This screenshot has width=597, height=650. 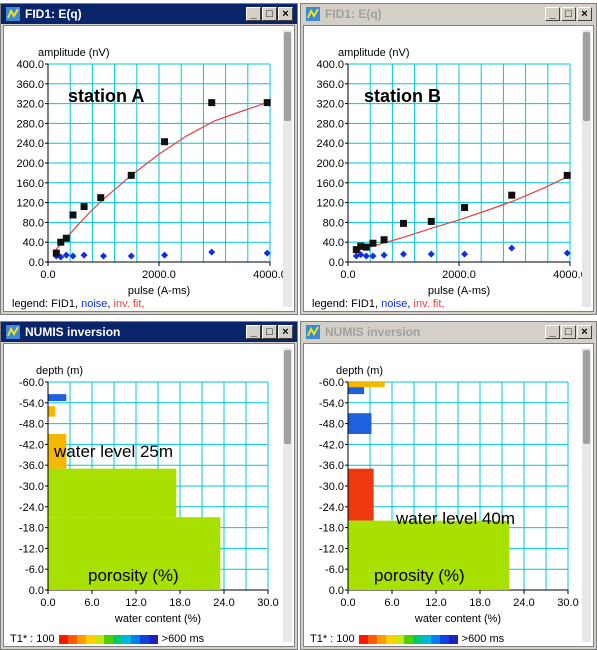 What do you see at coordinates (330, 204) in the screenshot?
I see `y-tick-label: 120.0` at bounding box center [330, 204].